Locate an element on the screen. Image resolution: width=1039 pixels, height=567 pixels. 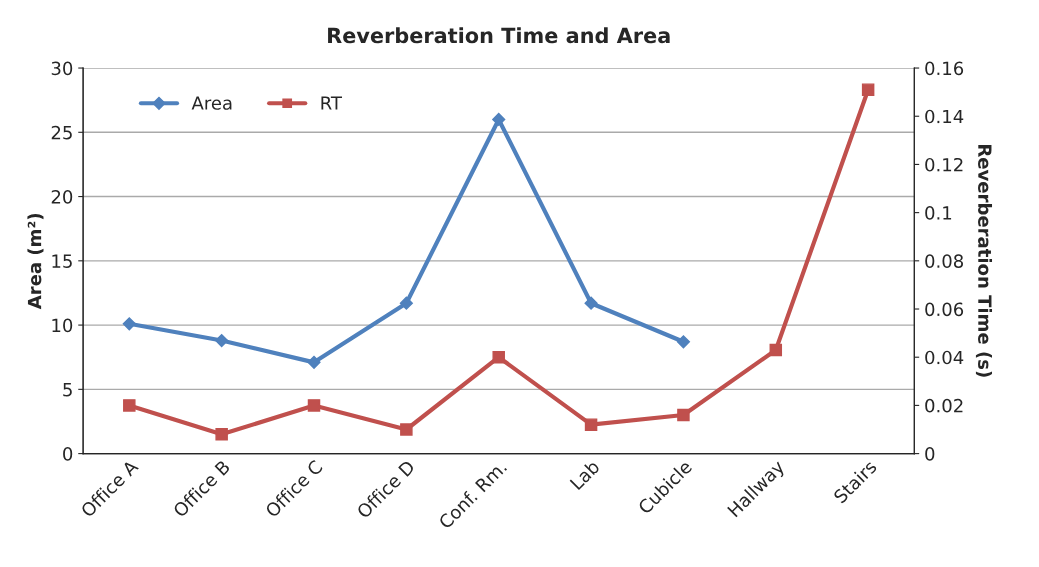
y-tick-label: 0 is located at coordinates (68, 454).